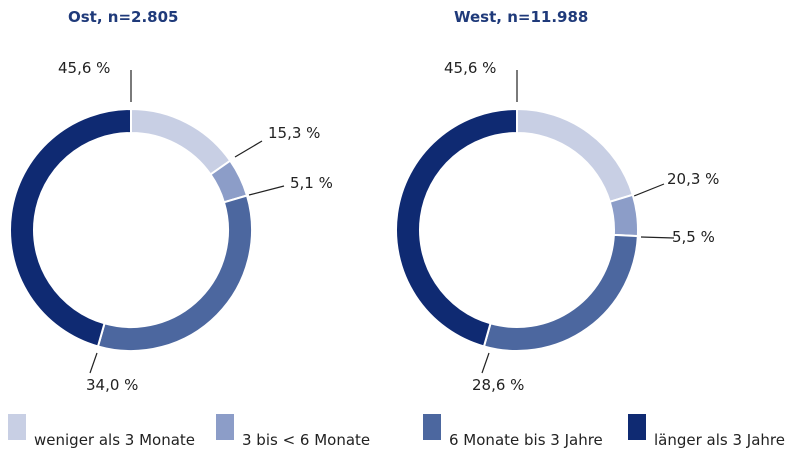  What do you see at coordinates (114, 440) in the screenshot?
I see `legend-label: weniger als 3 Monate` at bounding box center [114, 440].